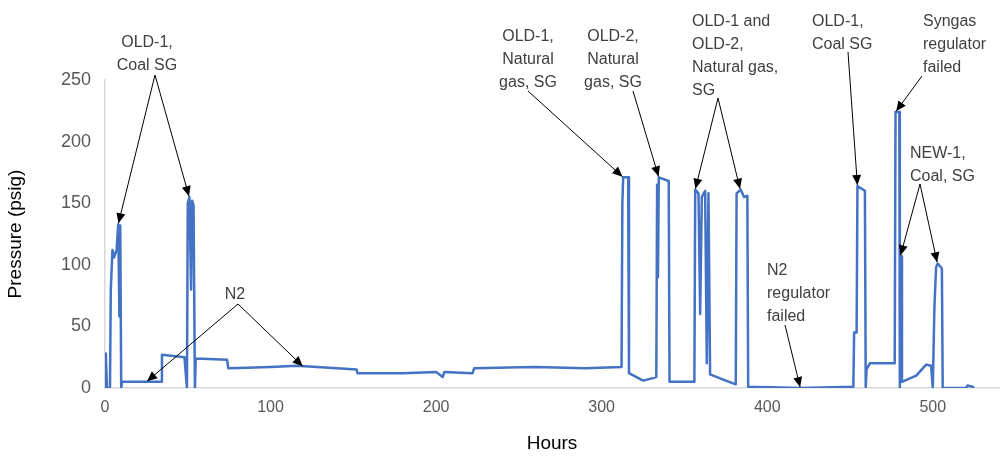 This screenshot has width=1004, height=459. What do you see at coordinates (767, 407) in the screenshot?
I see `x-tick-label: 400` at bounding box center [767, 407].